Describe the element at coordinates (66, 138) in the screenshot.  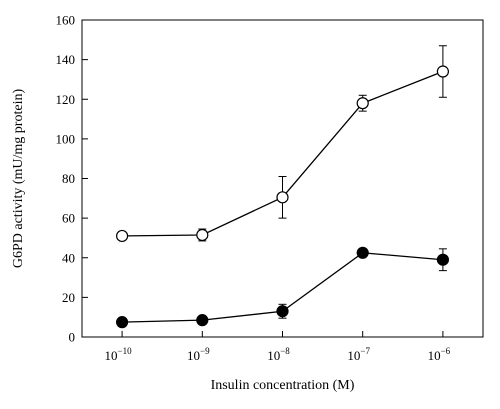
I see `y-tick-label: 100` at that location.